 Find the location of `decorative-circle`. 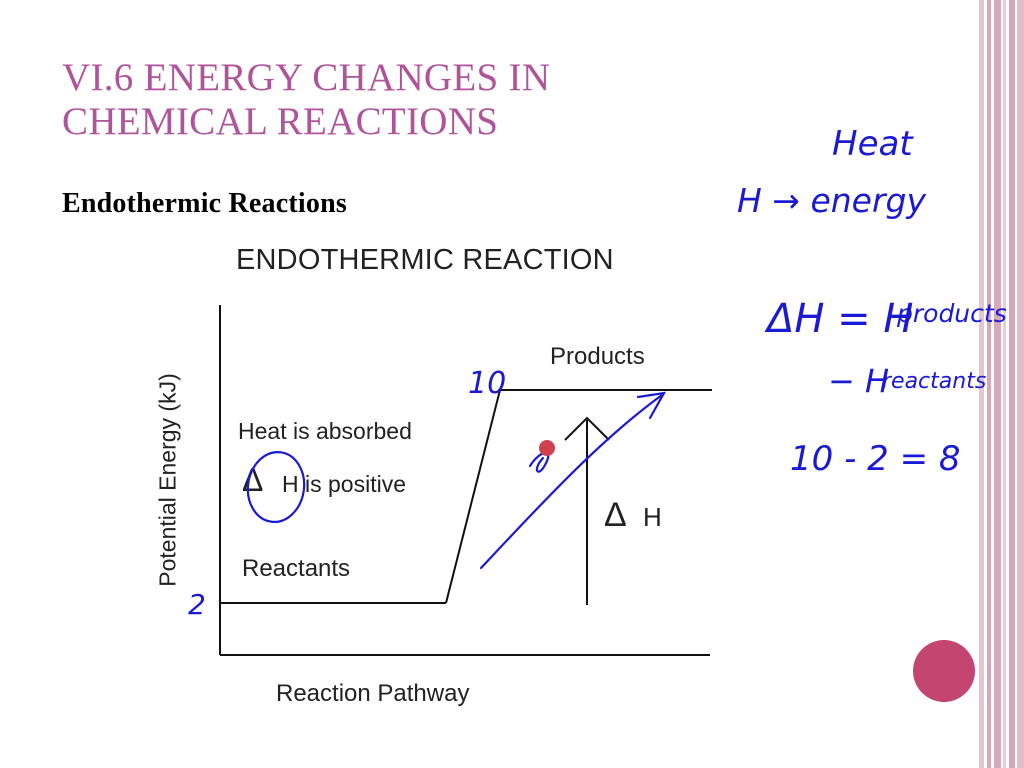

decorative-circle is located at coordinates (944, 671).